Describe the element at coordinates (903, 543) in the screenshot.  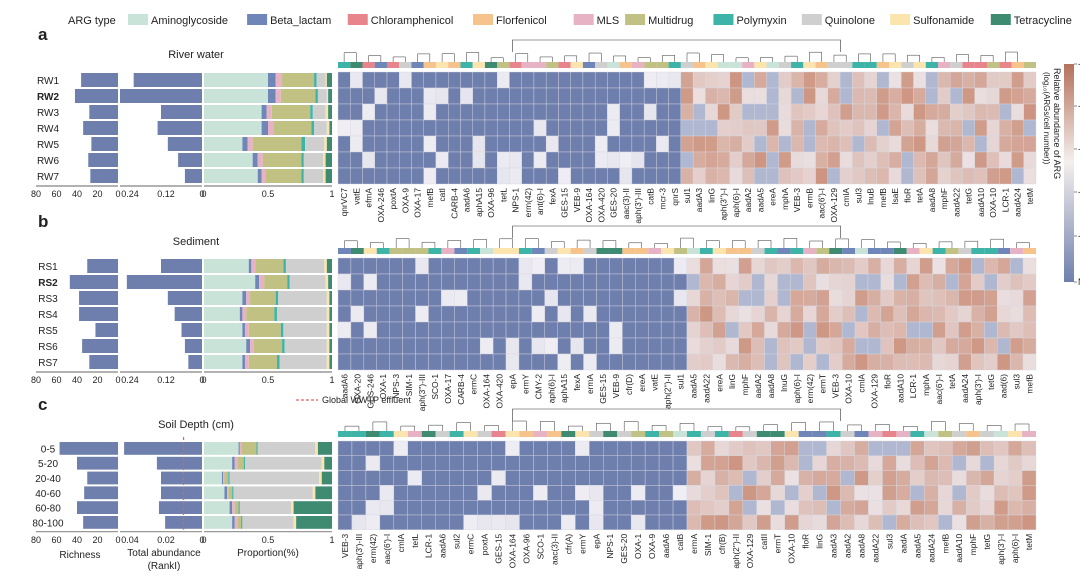
I see `gene-label: aadA` at that location.